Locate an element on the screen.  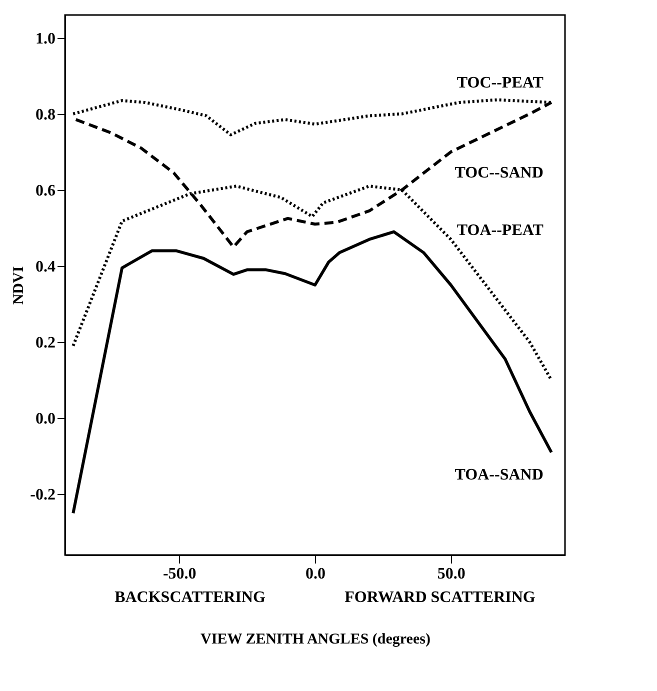
y-tick-label: 0.4 is located at coordinates (46, 267).